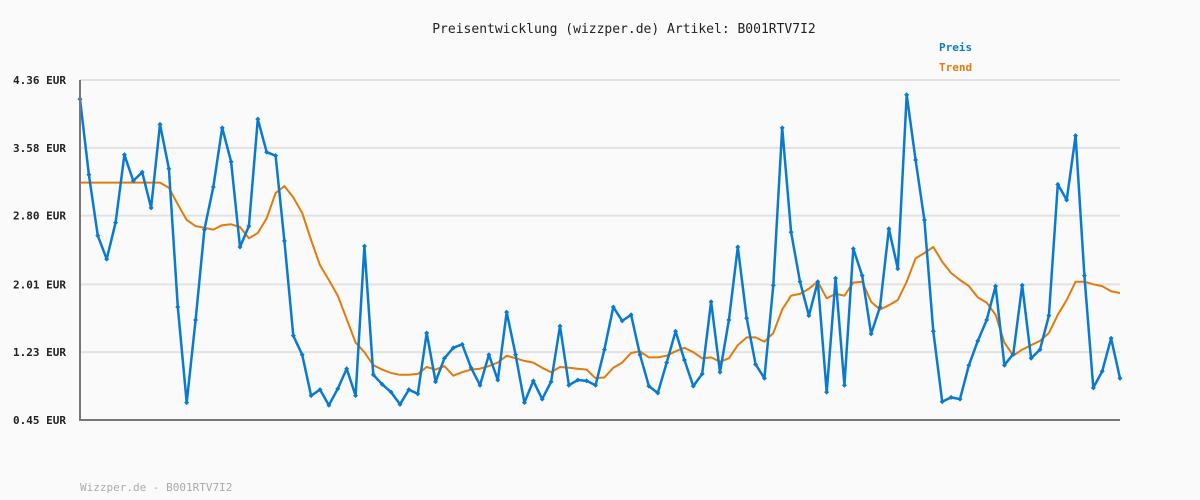 This screenshot has width=1200, height=500. What do you see at coordinates (39, 80) in the screenshot?
I see `y-tick-label: 4.36 EUR` at bounding box center [39, 80].